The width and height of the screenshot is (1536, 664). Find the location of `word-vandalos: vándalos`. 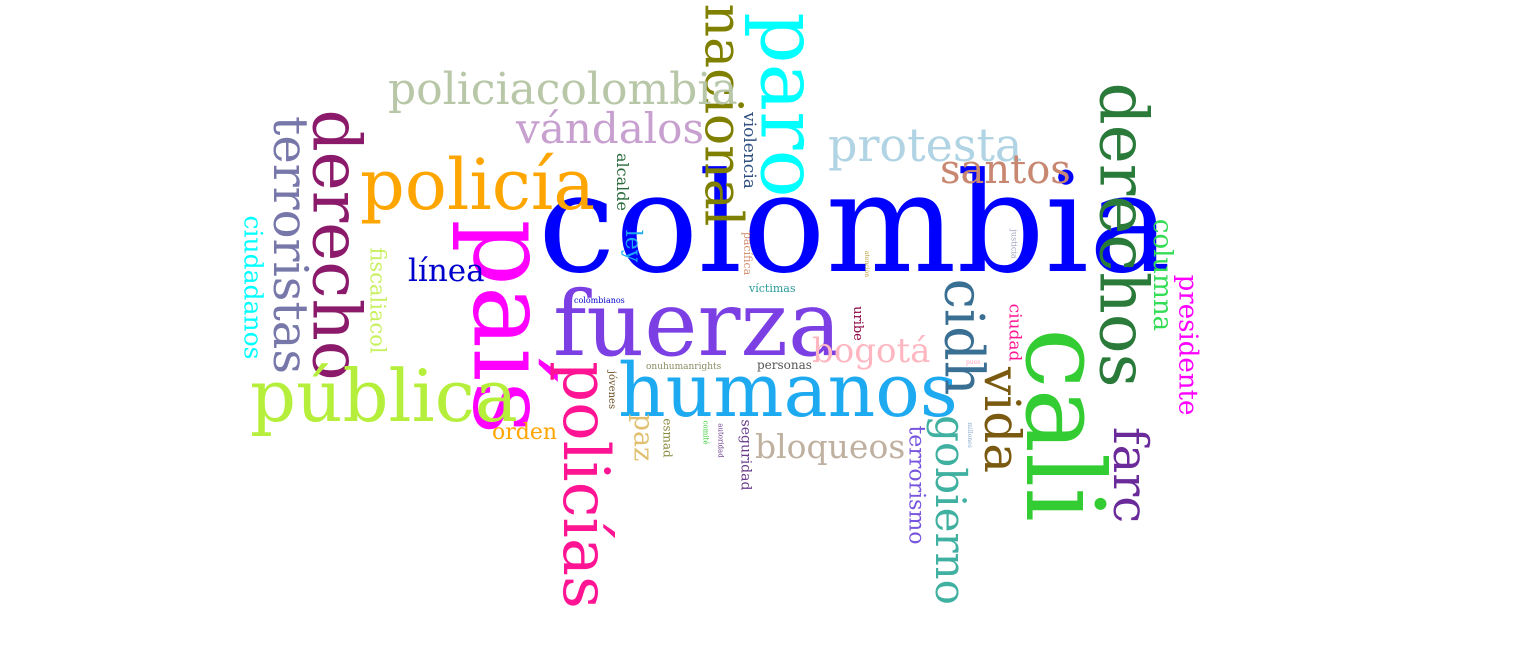

word-vandalos: vándalos is located at coordinates (610, 128).